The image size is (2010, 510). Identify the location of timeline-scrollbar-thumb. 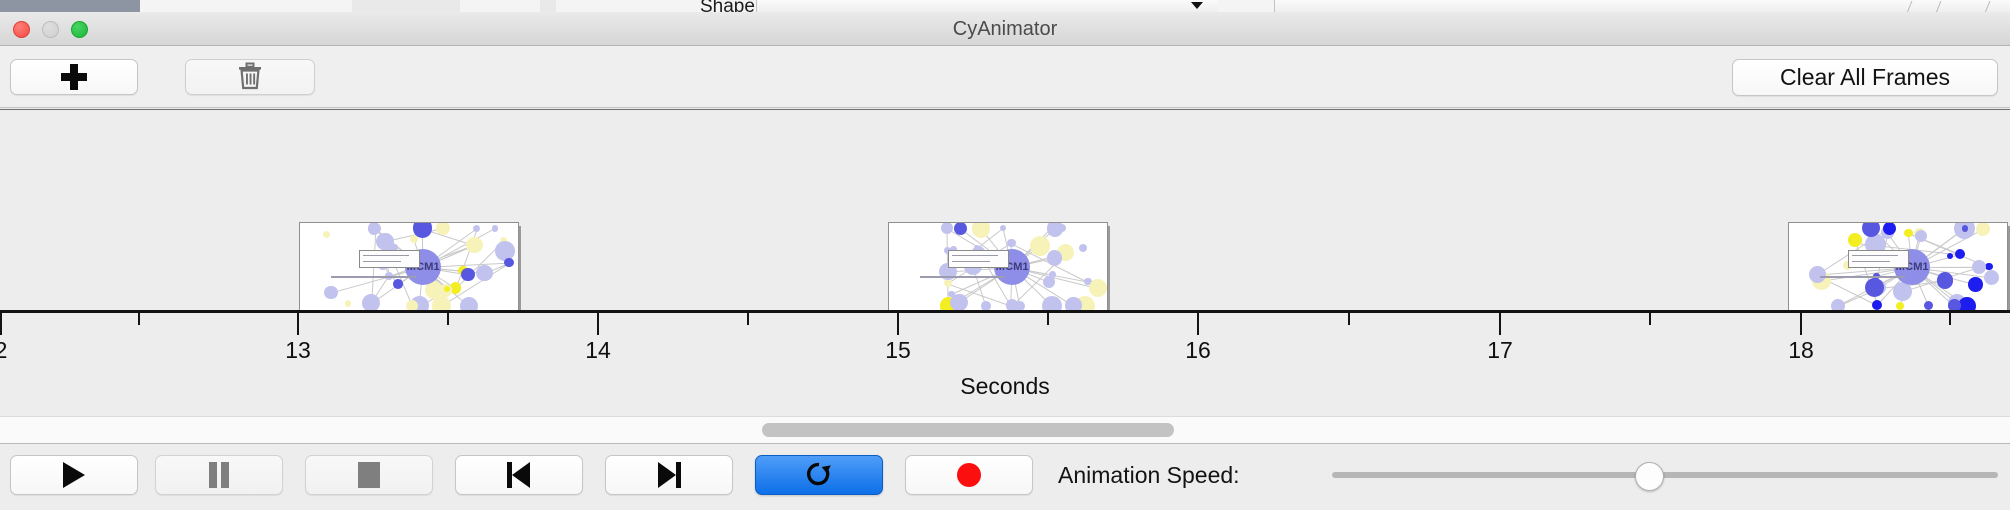
(968, 430).